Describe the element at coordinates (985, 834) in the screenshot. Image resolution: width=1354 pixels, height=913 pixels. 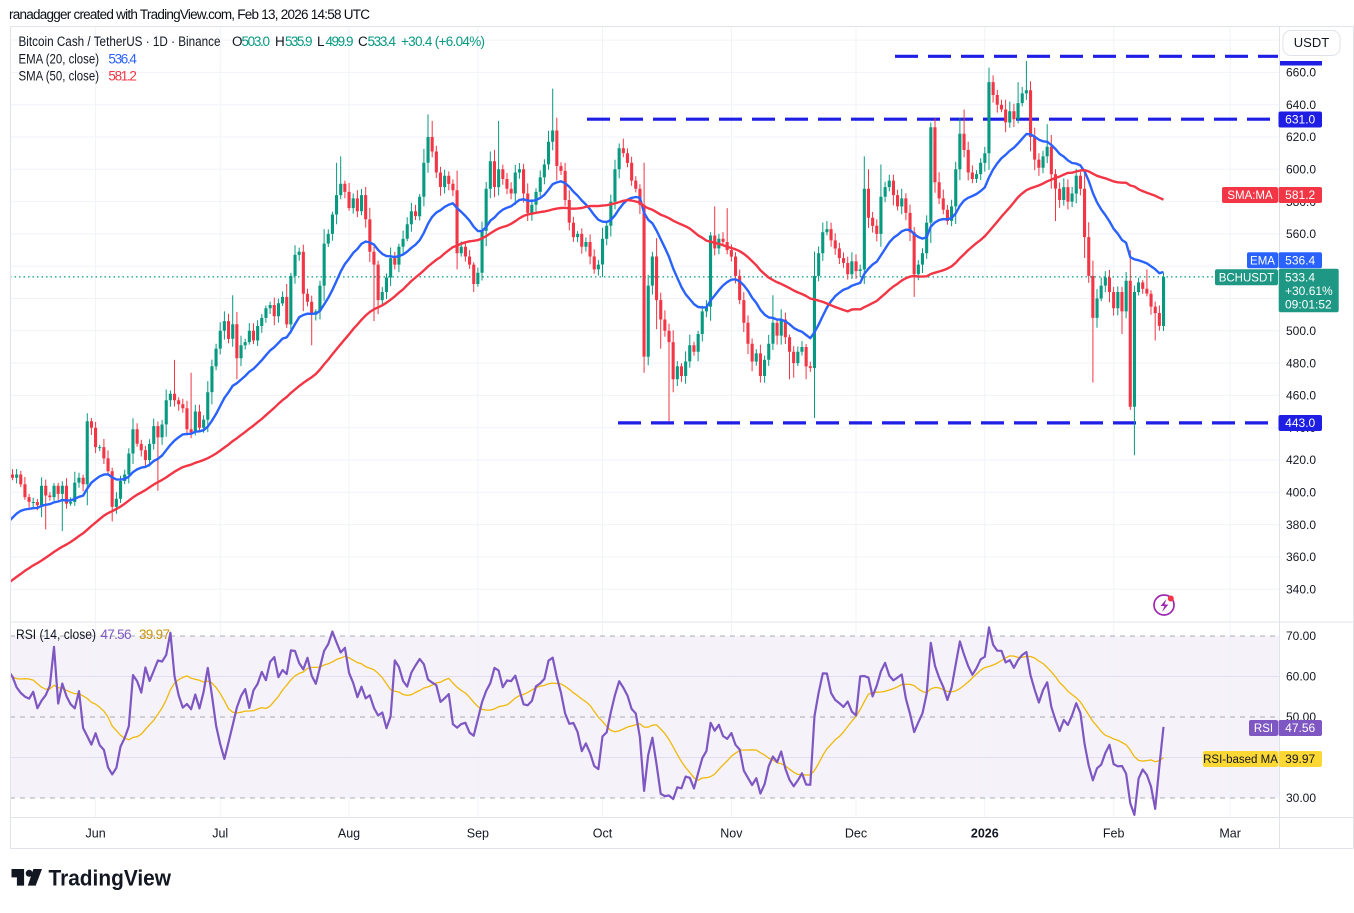
I see `svg-text: 2026` at that location.